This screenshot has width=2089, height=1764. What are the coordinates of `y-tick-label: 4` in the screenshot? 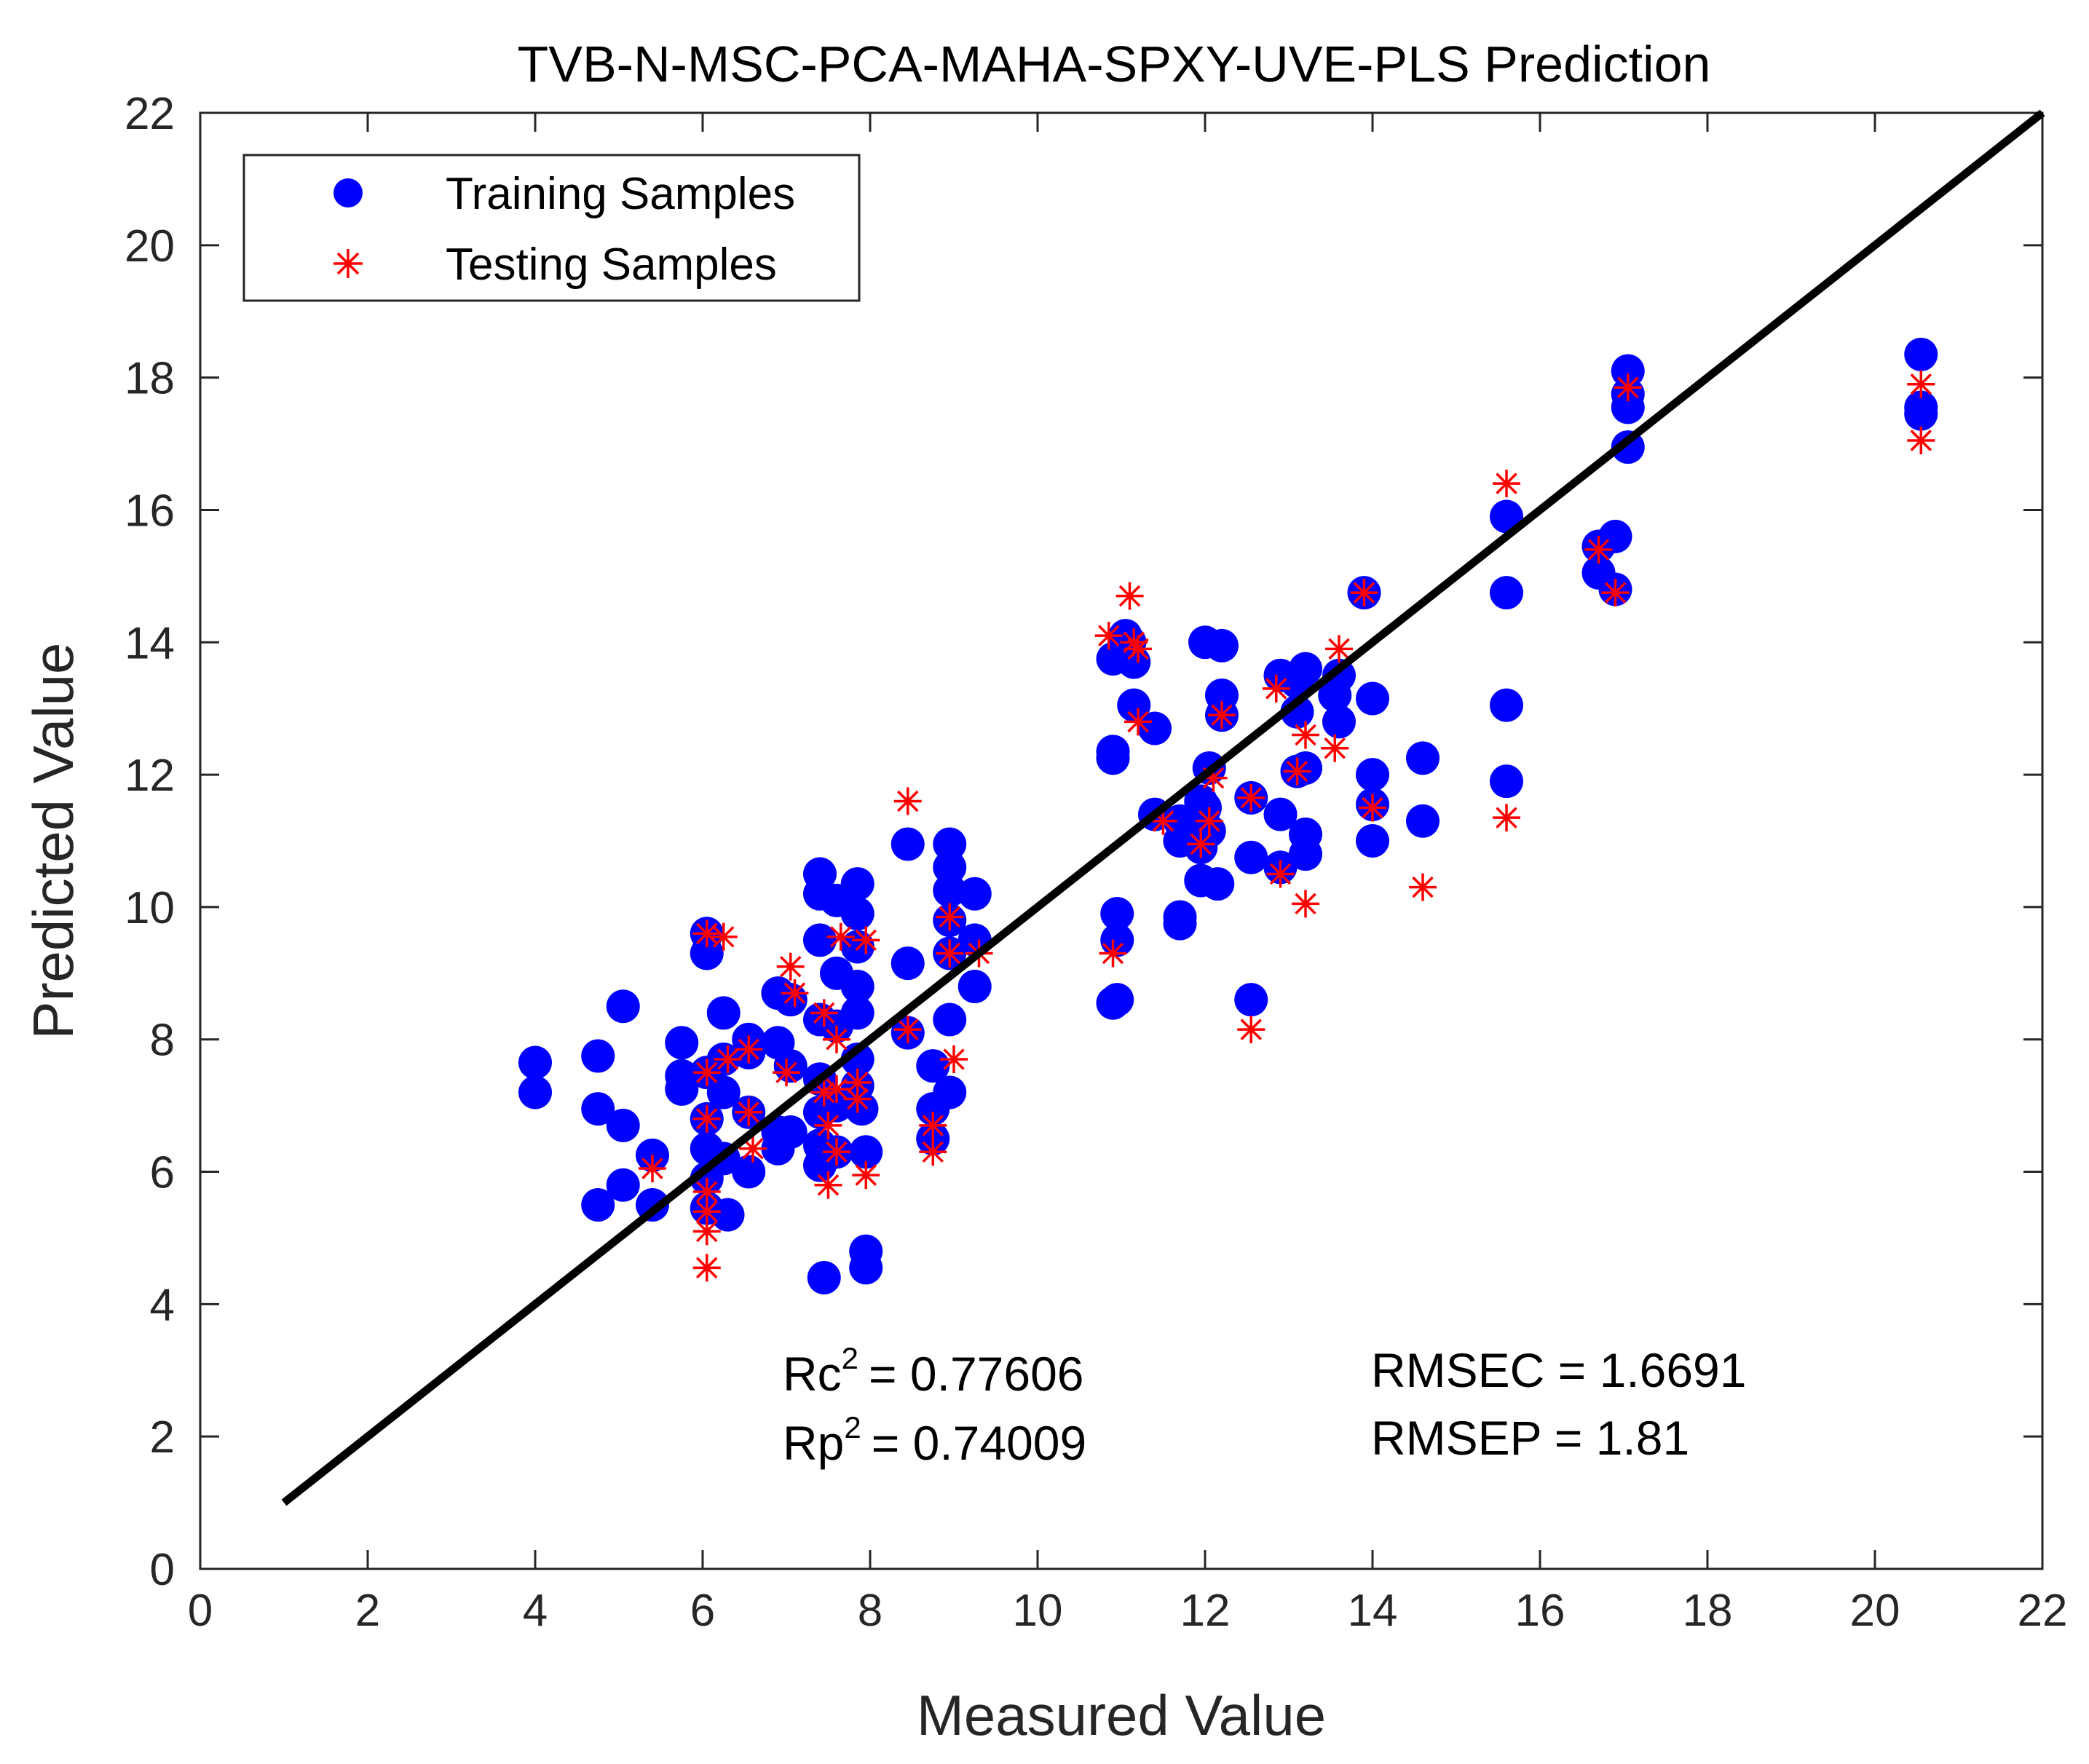 It's located at (162, 1305).